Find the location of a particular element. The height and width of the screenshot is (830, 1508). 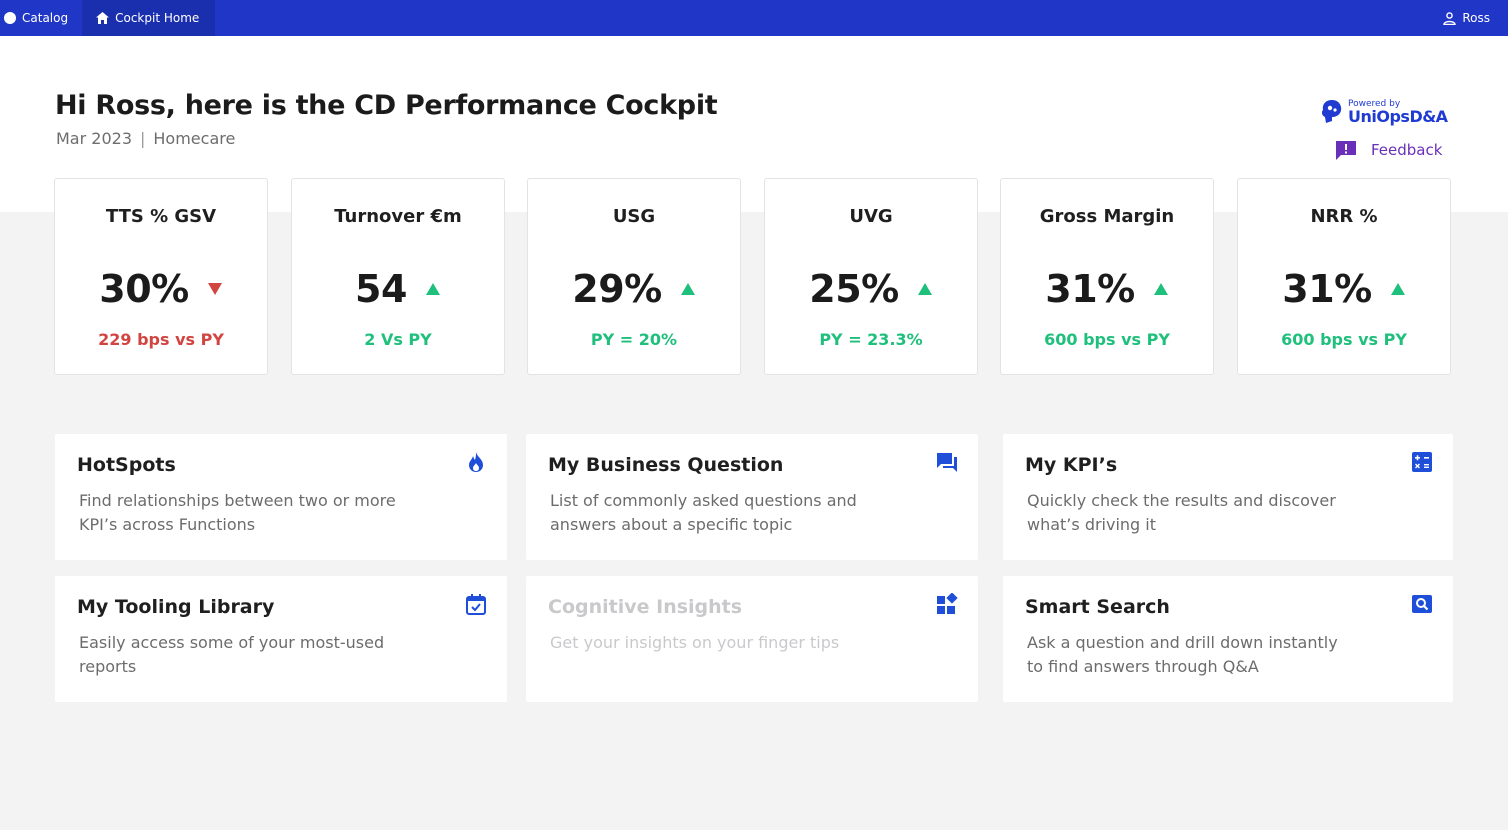

kpi-delta: 2 Vs PY is located at coordinates (398, 339).